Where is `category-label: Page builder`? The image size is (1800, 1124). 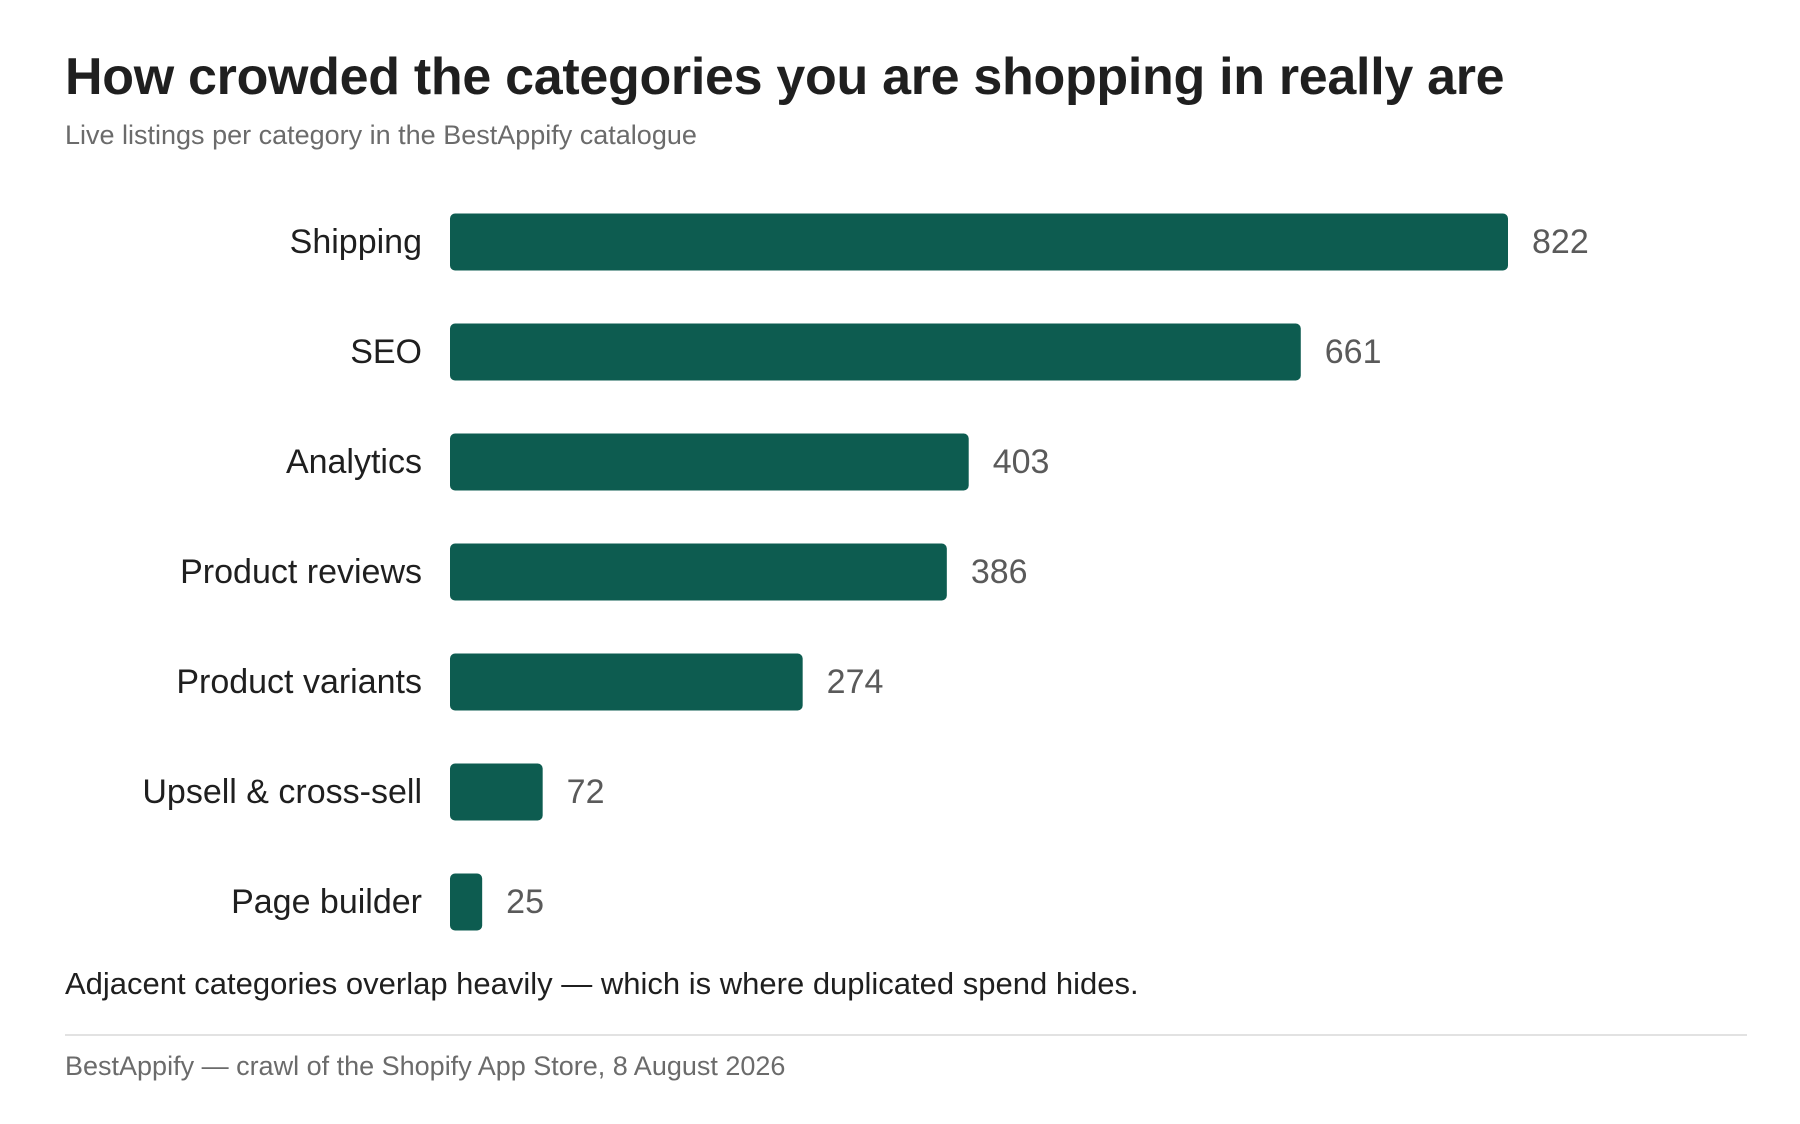
category-label: Page builder is located at coordinates (326, 902).